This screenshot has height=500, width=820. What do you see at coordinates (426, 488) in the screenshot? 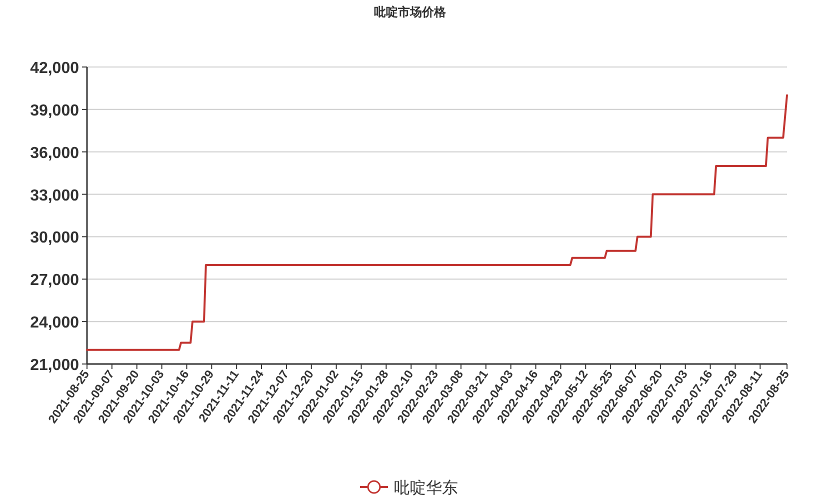
I see `legend-label: 吡啶华东` at bounding box center [426, 488].